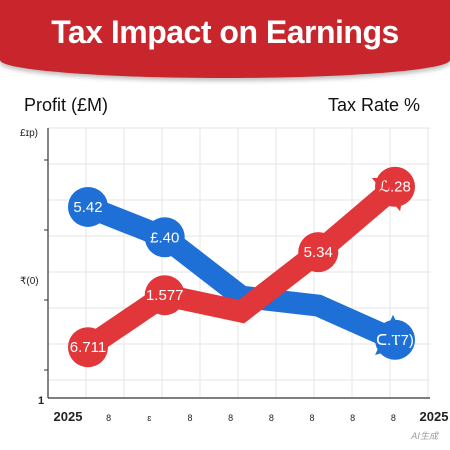  I want to click on x-tick-labels: 2025 8 ɛ 8 8 8 8 8 8 2025, so click(251, 416).